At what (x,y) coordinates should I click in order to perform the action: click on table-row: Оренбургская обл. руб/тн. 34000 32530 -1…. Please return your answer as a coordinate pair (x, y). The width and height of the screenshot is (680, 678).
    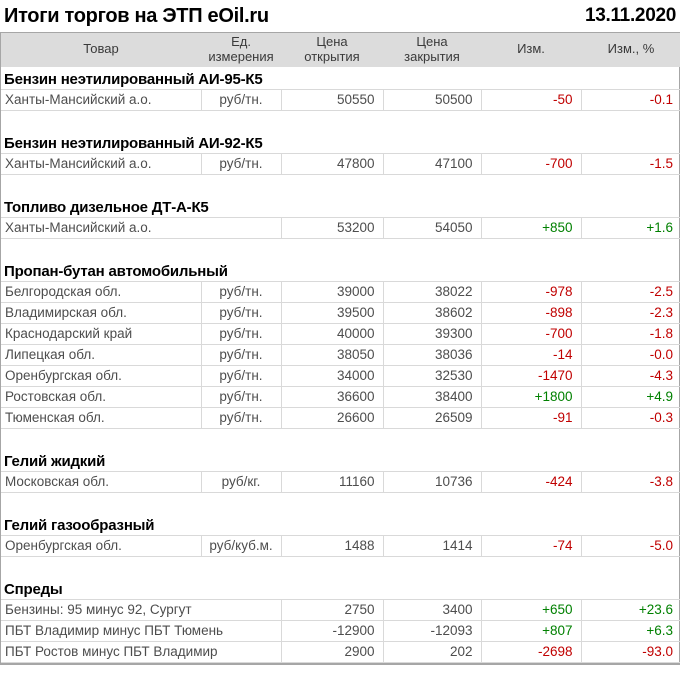
    Looking at the image, I should click on (340, 375).